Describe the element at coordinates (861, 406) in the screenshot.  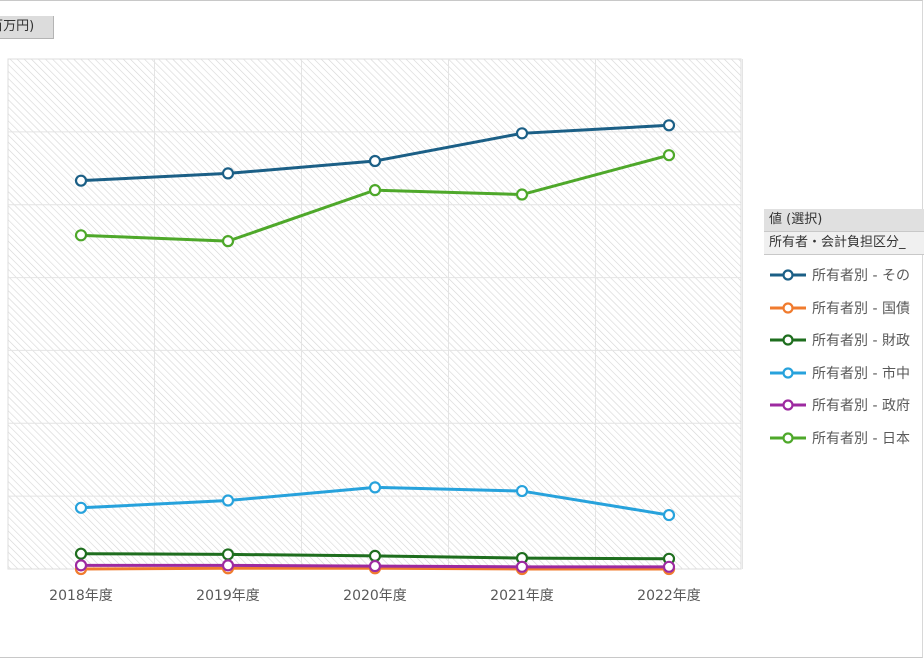
I see `legend-item-label: 所有者別 - 政府` at that location.